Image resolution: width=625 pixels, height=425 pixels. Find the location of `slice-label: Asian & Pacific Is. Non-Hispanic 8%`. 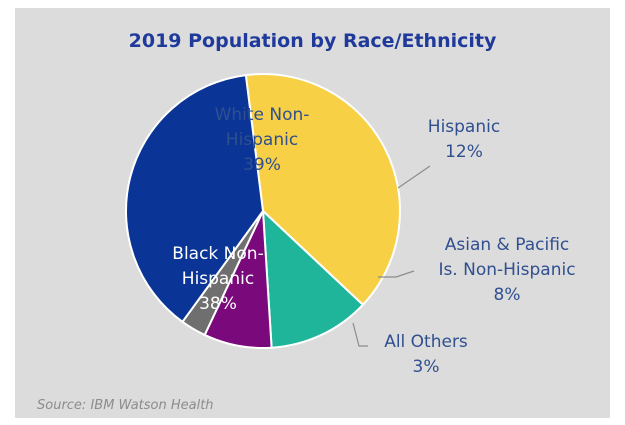

slice-label: Asian & Pacific Is. Non-Hispanic 8% is located at coordinates (506, 270).